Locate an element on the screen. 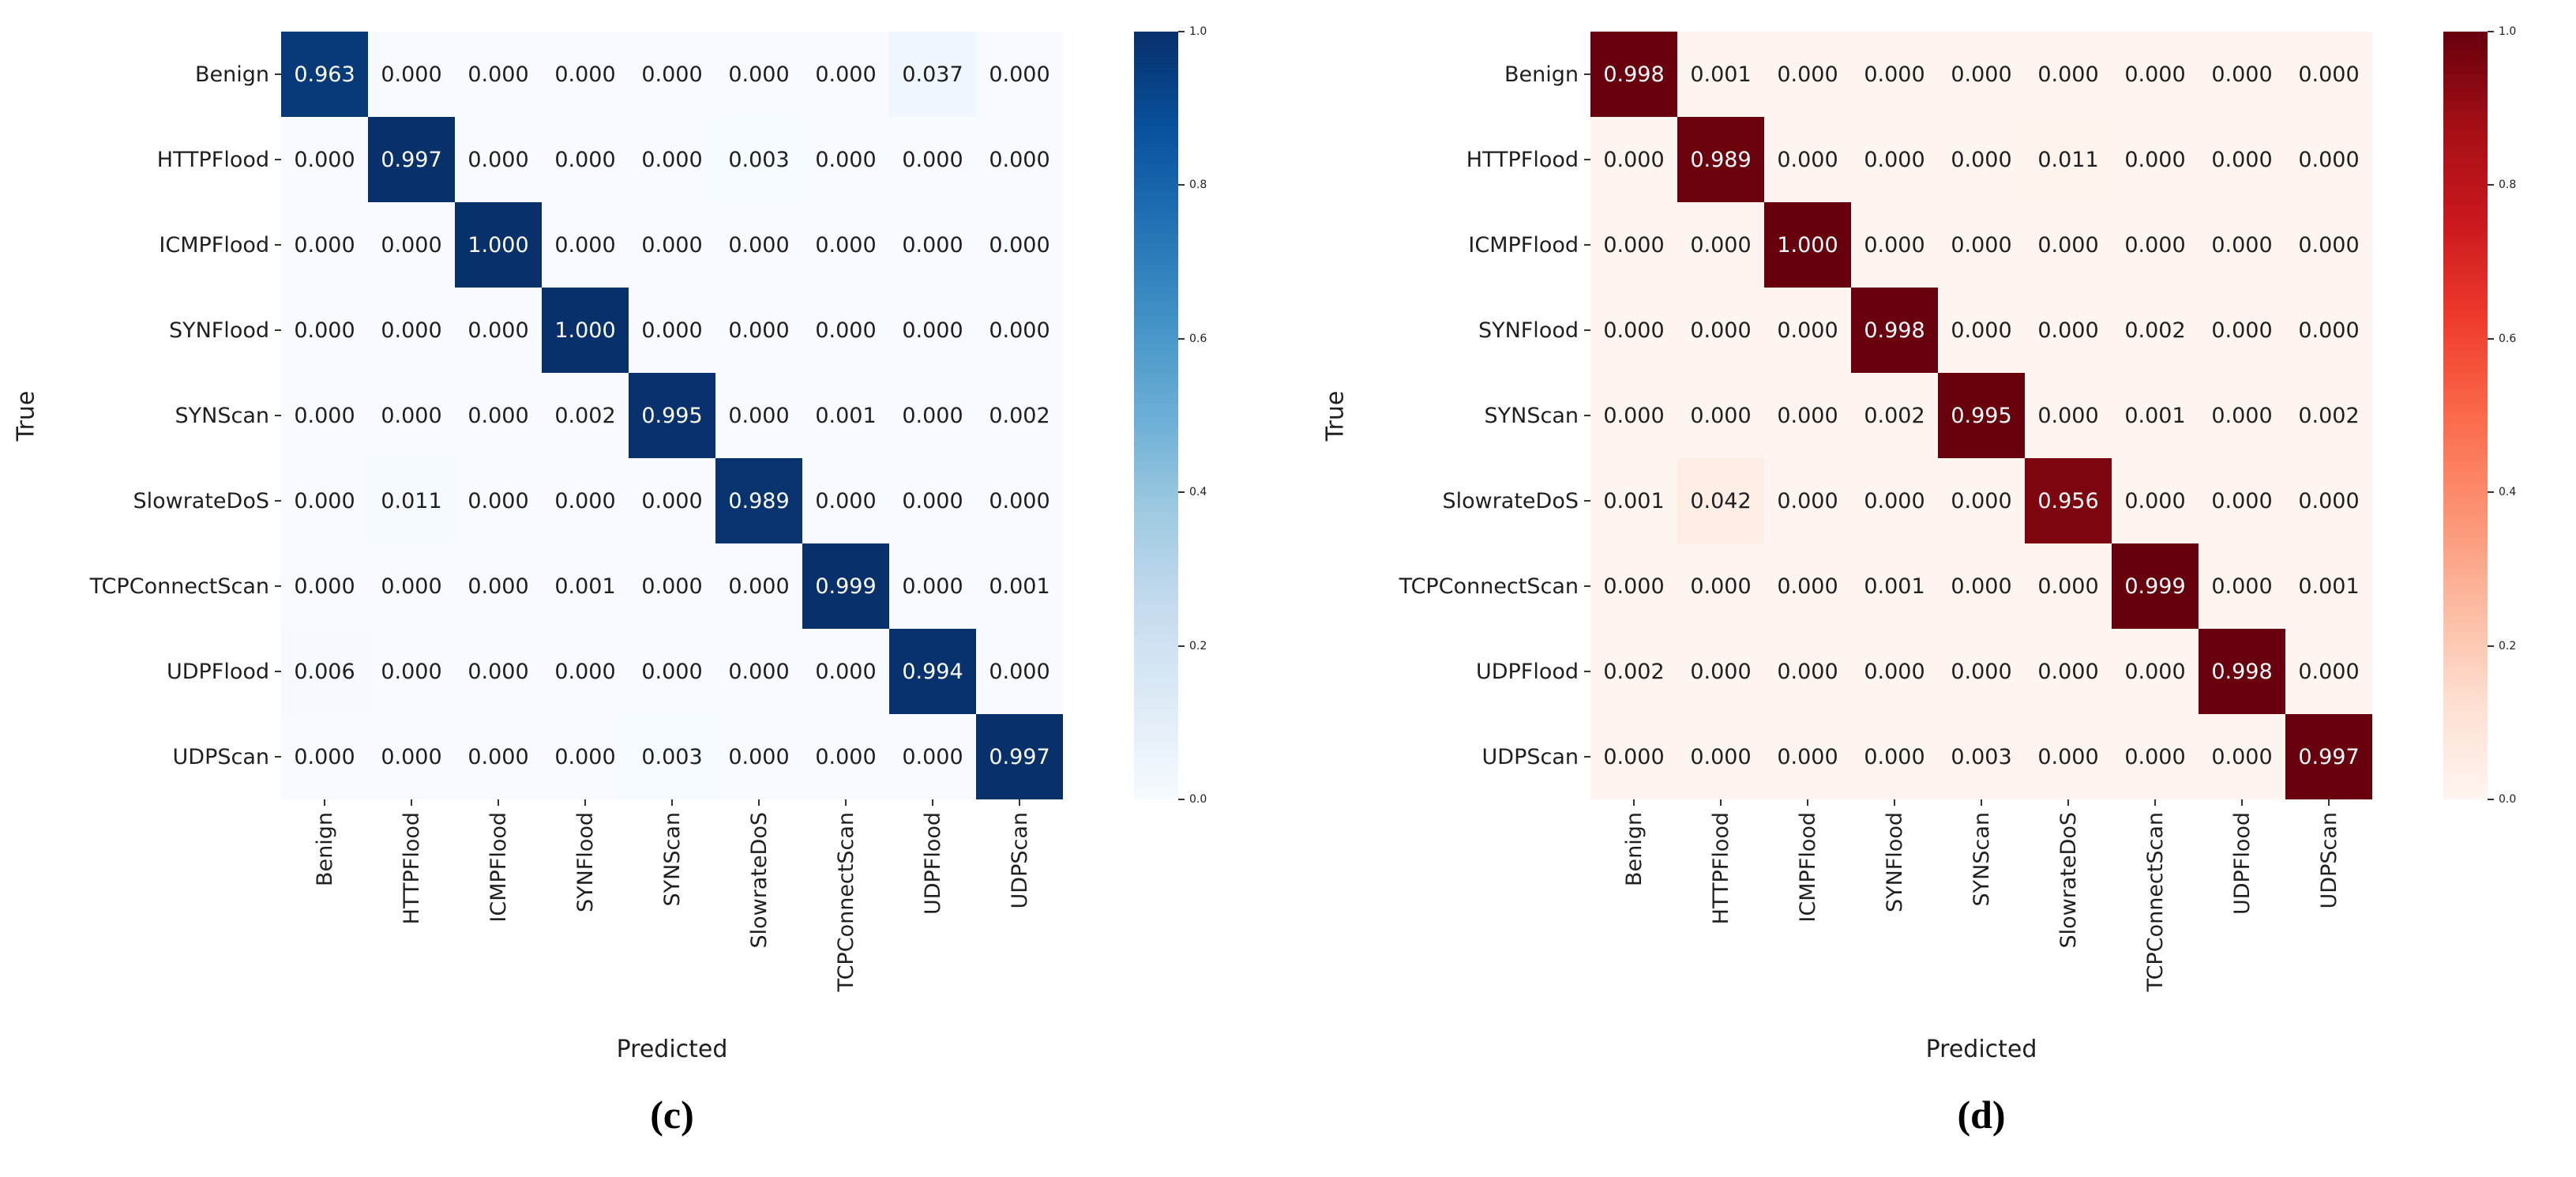 The height and width of the screenshot is (1177, 2576). matrix-cell: 0.989 is located at coordinates (1720, 159).